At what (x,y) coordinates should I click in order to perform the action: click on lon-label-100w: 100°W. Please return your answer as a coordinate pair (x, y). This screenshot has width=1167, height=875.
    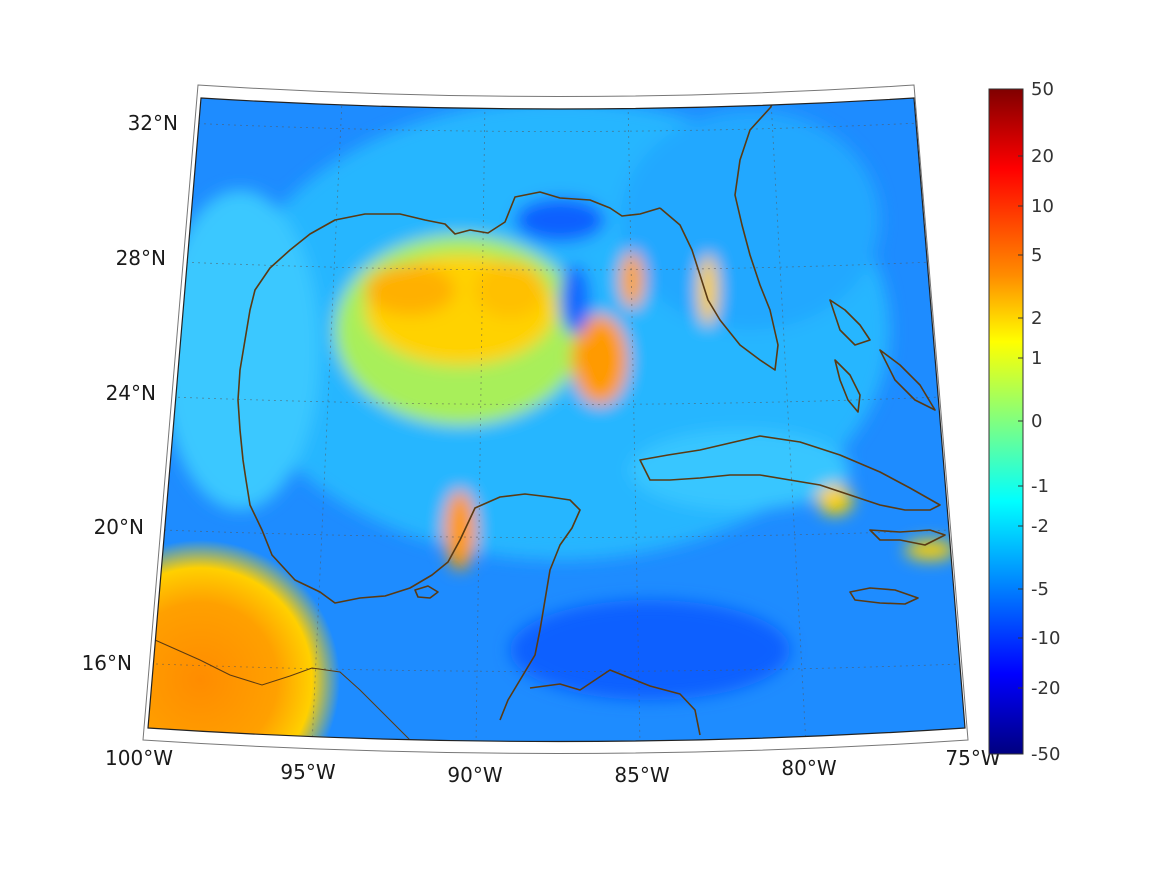
    Looking at the image, I should click on (139, 758).